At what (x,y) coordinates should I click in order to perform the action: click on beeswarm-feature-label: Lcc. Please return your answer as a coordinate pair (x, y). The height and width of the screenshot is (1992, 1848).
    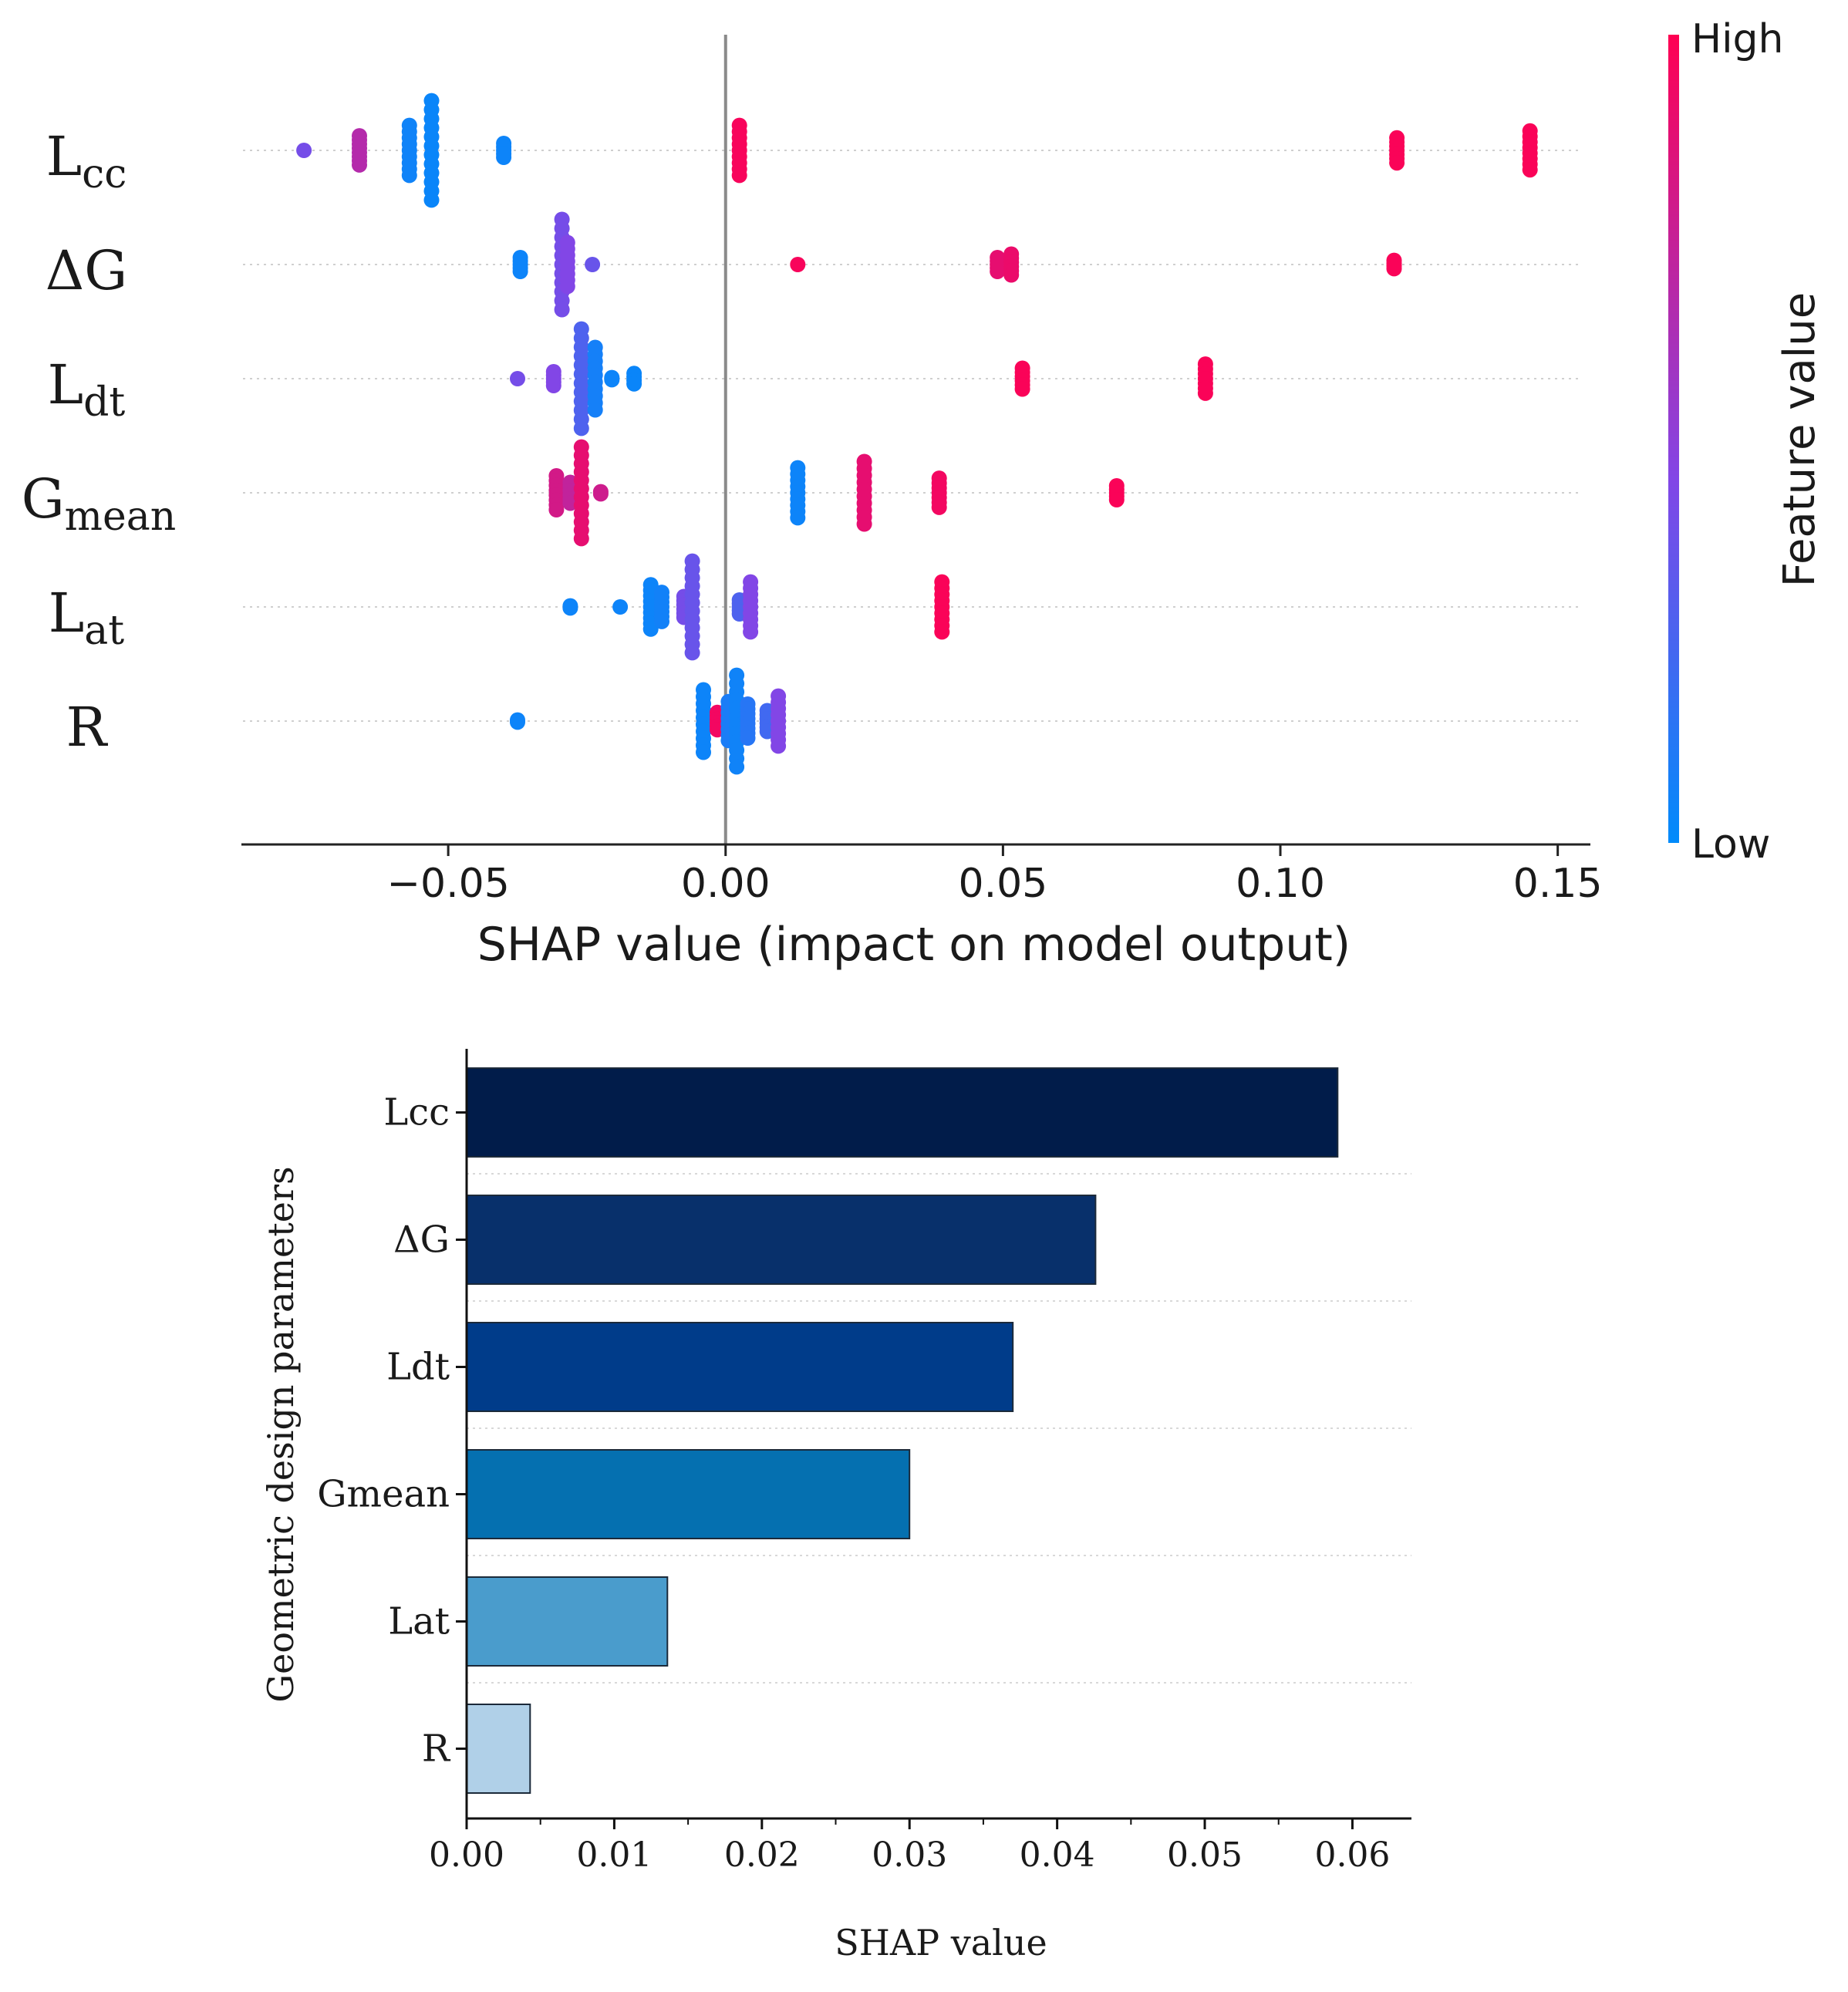
    Looking at the image, I should click on (86, 161).